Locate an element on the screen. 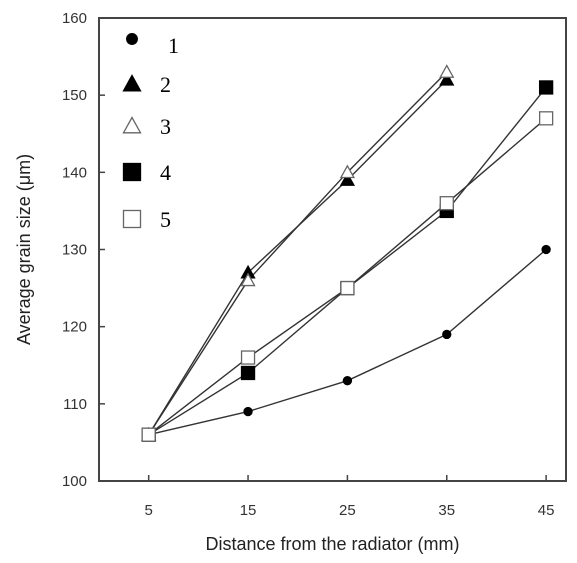  legend-label-2: 2 is located at coordinates (165, 84).